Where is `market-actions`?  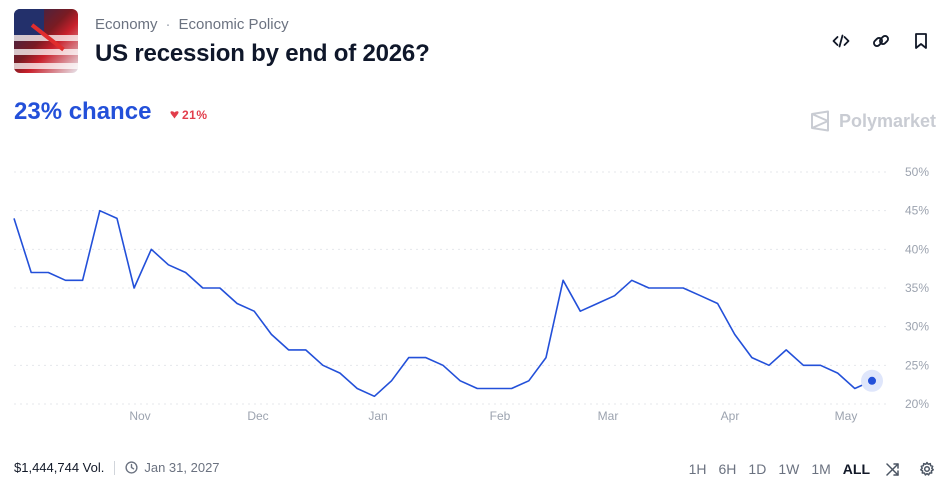 market-actions is located at coordinates (881, 41).